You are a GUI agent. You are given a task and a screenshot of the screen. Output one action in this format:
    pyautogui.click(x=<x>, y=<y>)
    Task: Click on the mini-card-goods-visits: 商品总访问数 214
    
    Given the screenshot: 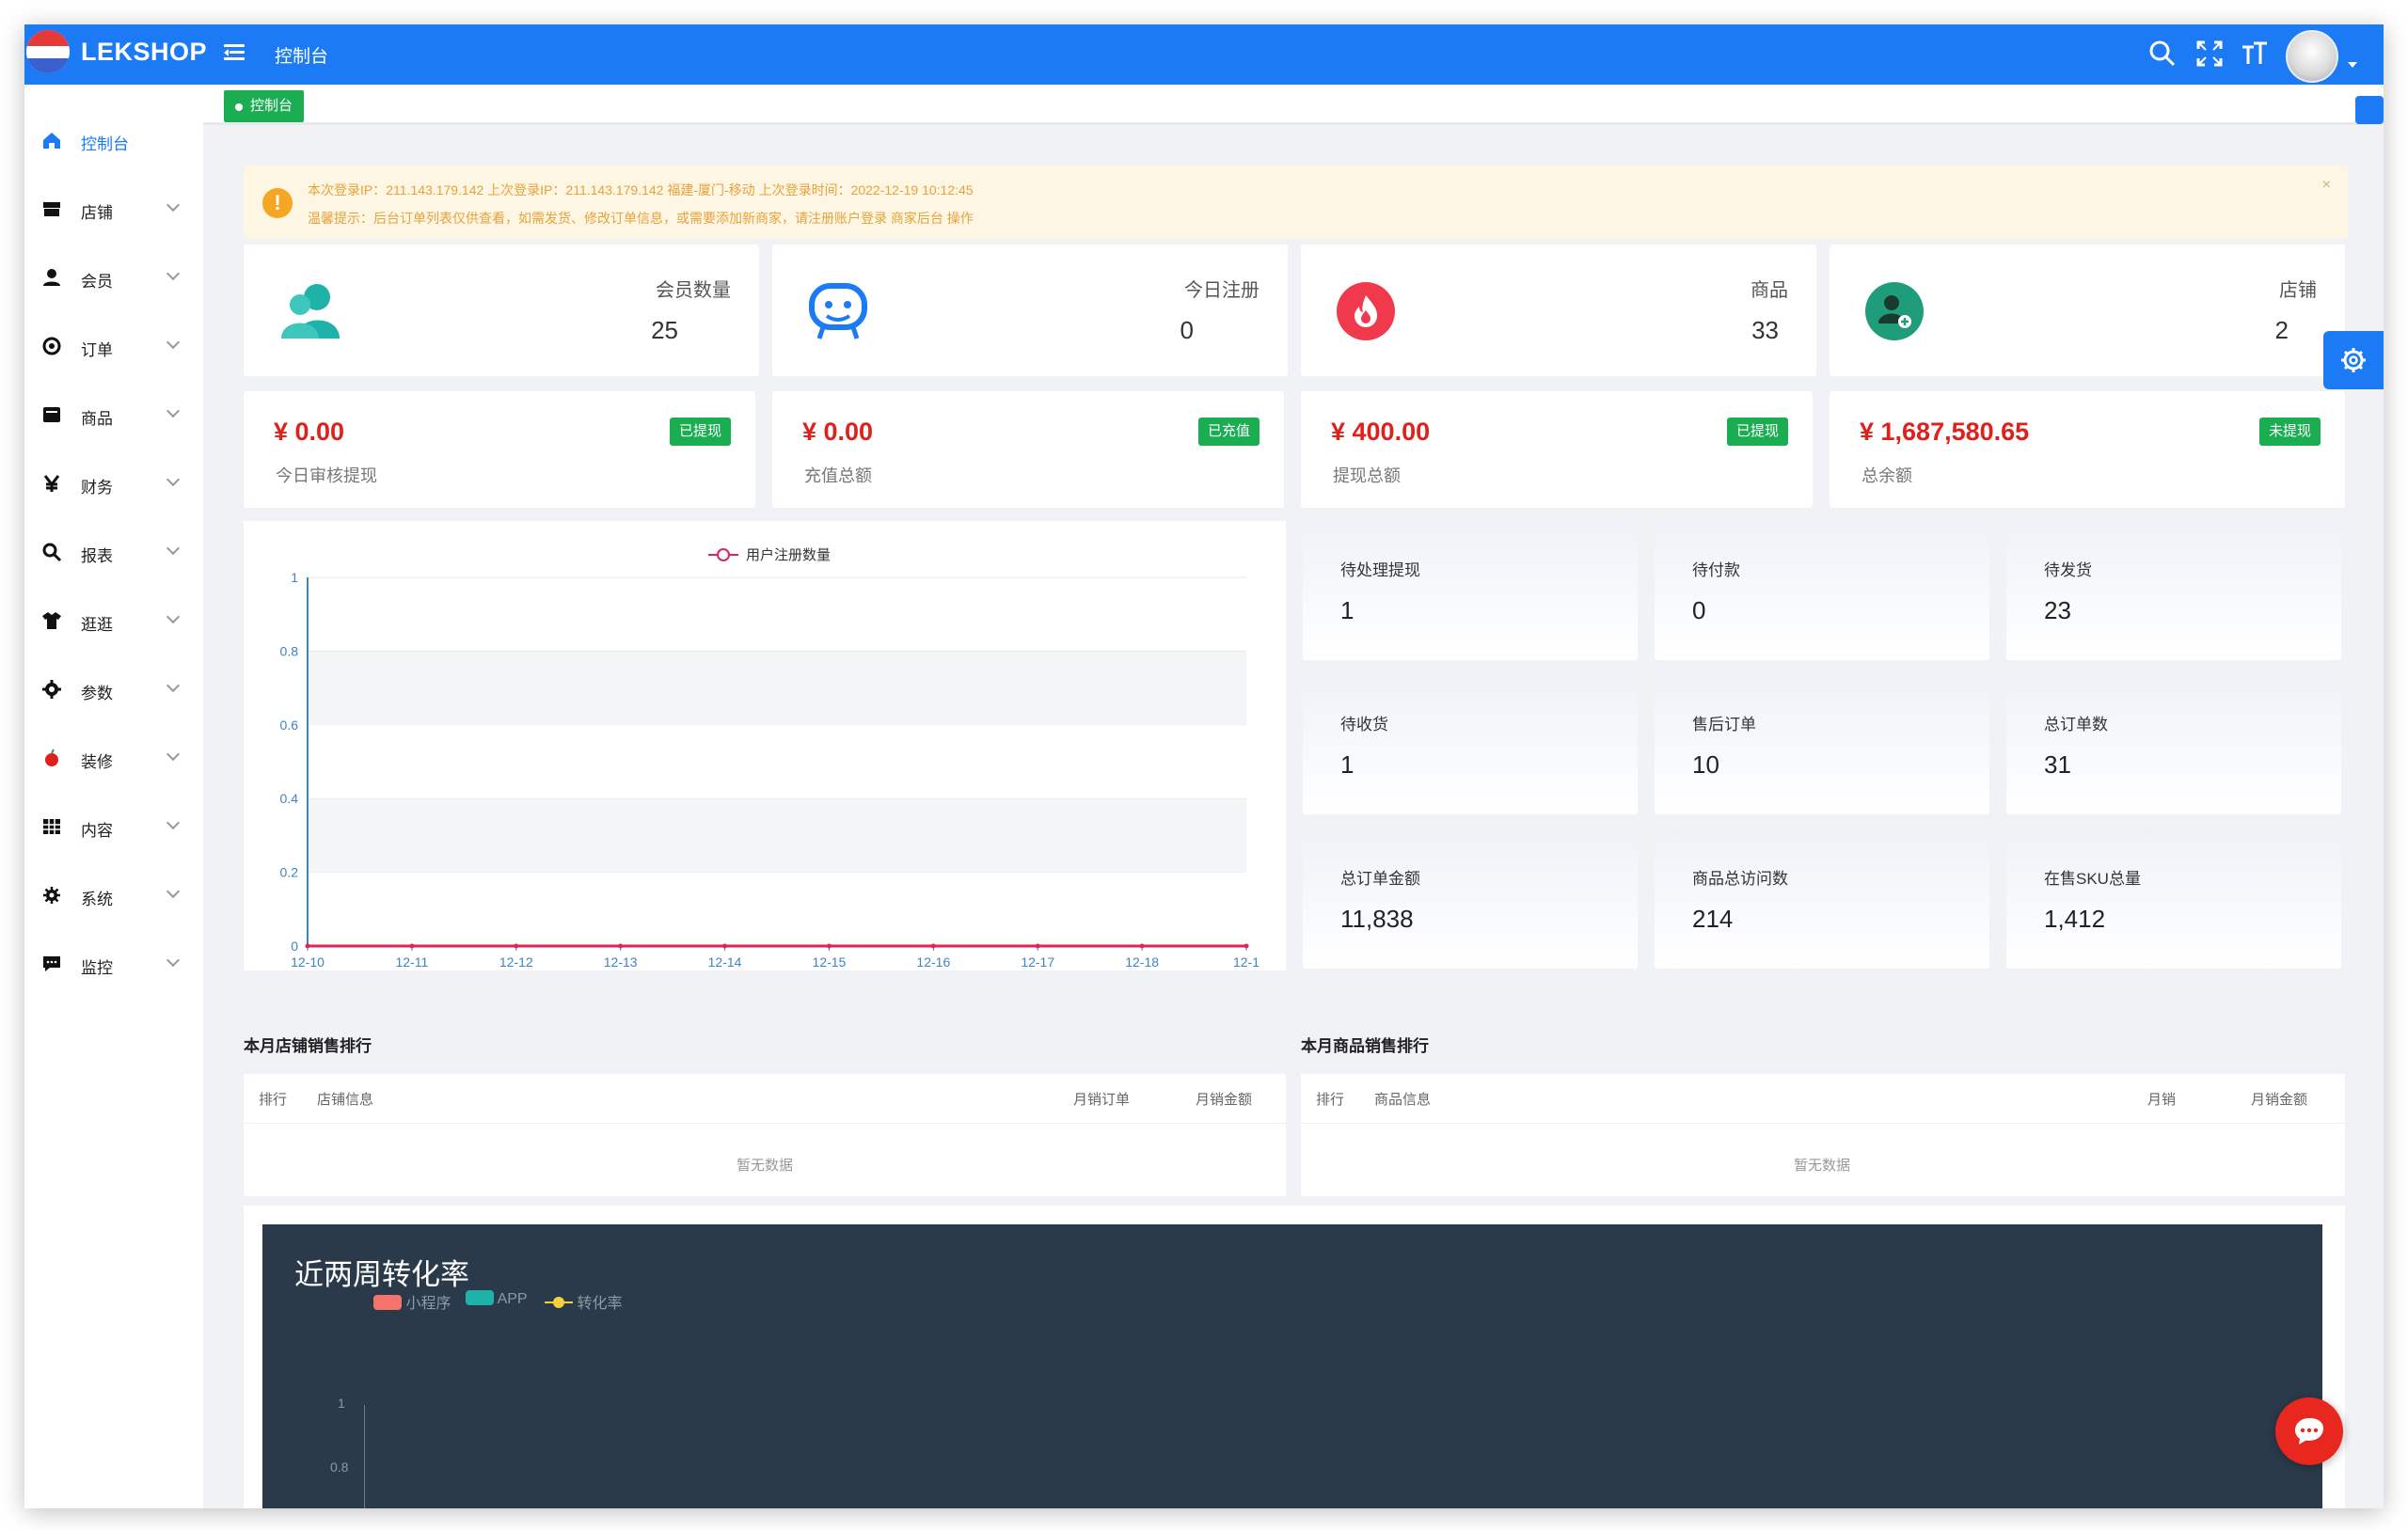 What is the action you would take?
    pyautogui.click(x=1822, y=899)
    